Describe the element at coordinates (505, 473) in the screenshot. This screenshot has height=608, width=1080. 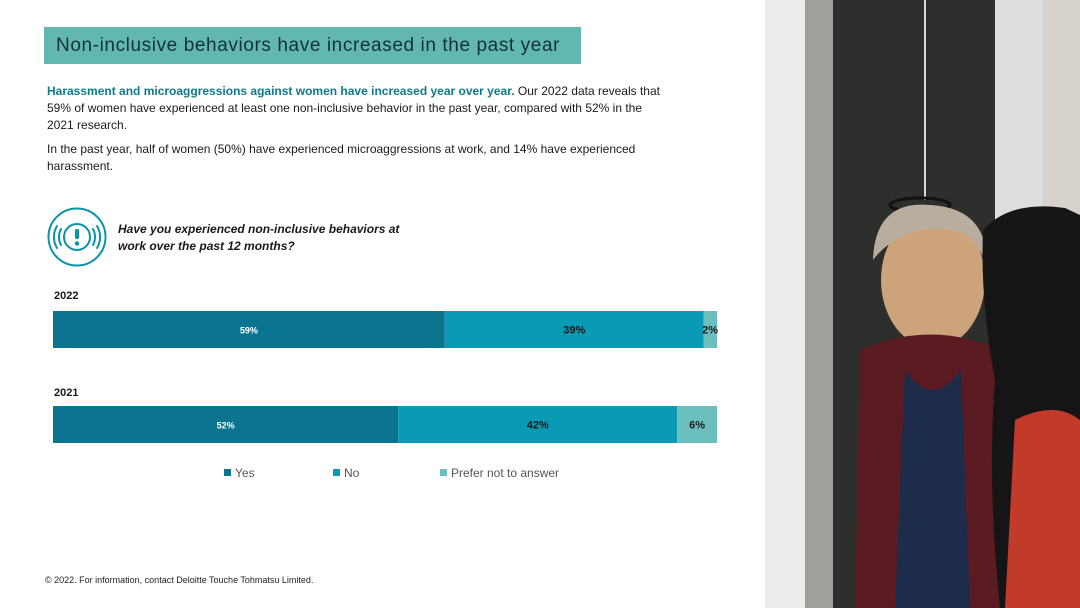
I see `legend-label-prefer-not-to-answer: Prefer not to answer` at that location.